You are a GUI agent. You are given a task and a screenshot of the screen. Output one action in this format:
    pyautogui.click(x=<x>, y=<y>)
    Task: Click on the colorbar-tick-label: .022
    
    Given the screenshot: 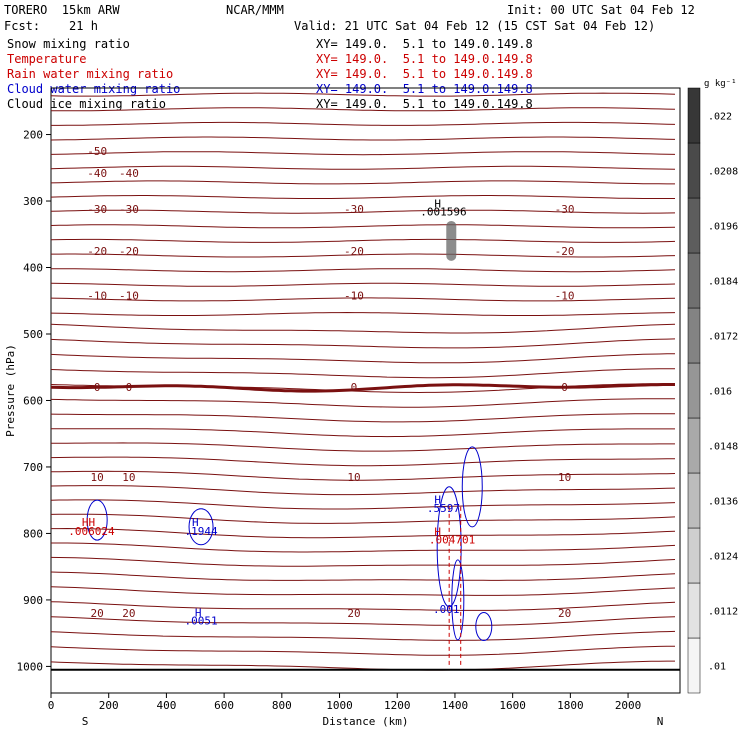 What is the action you would take?
    pyautogui.click(x=720, y=117)
    